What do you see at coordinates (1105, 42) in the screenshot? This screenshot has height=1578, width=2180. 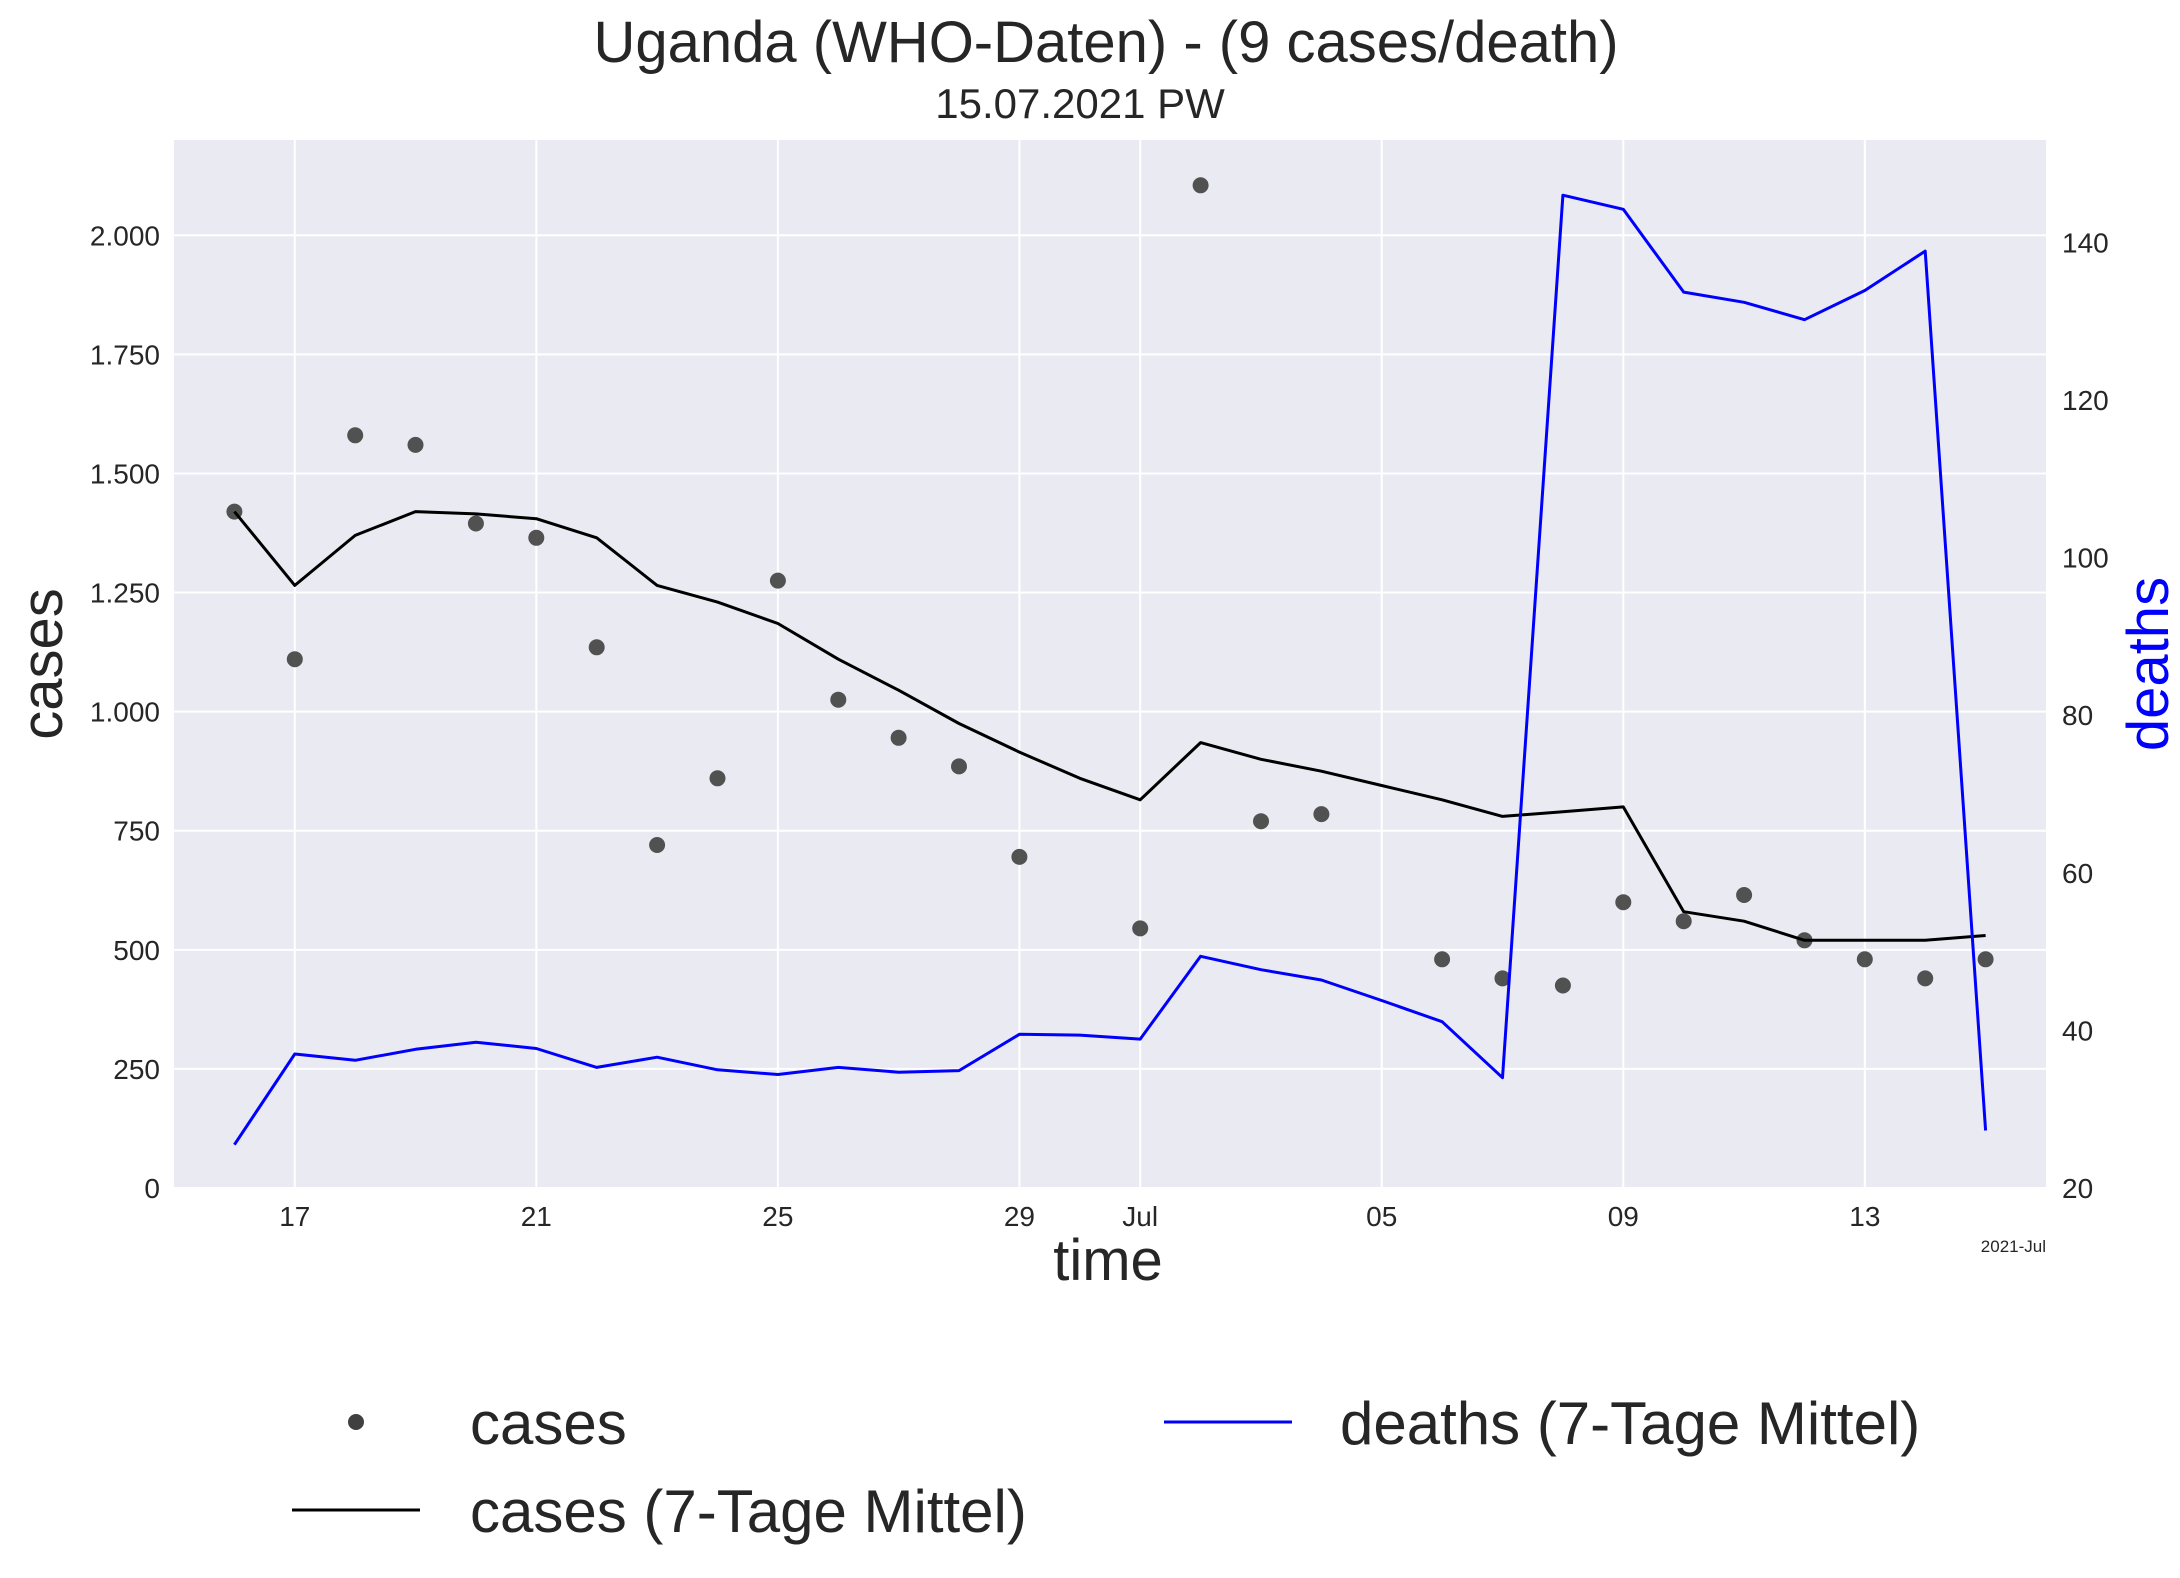 I see `chart-title: Uganda (WHO-Daten) - (9 cases/death)` at bounding box center [1105, 42].